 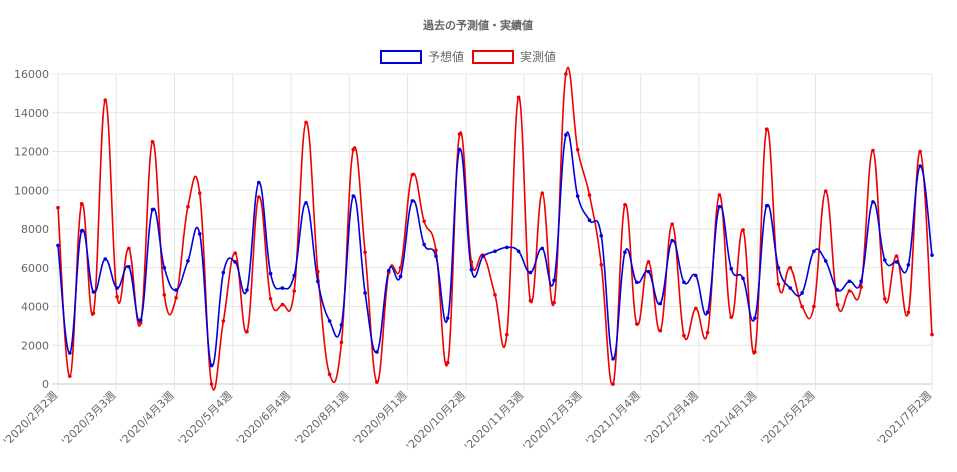 I want to click on legend: 予想値 実測値, so click(x=468, y=56).